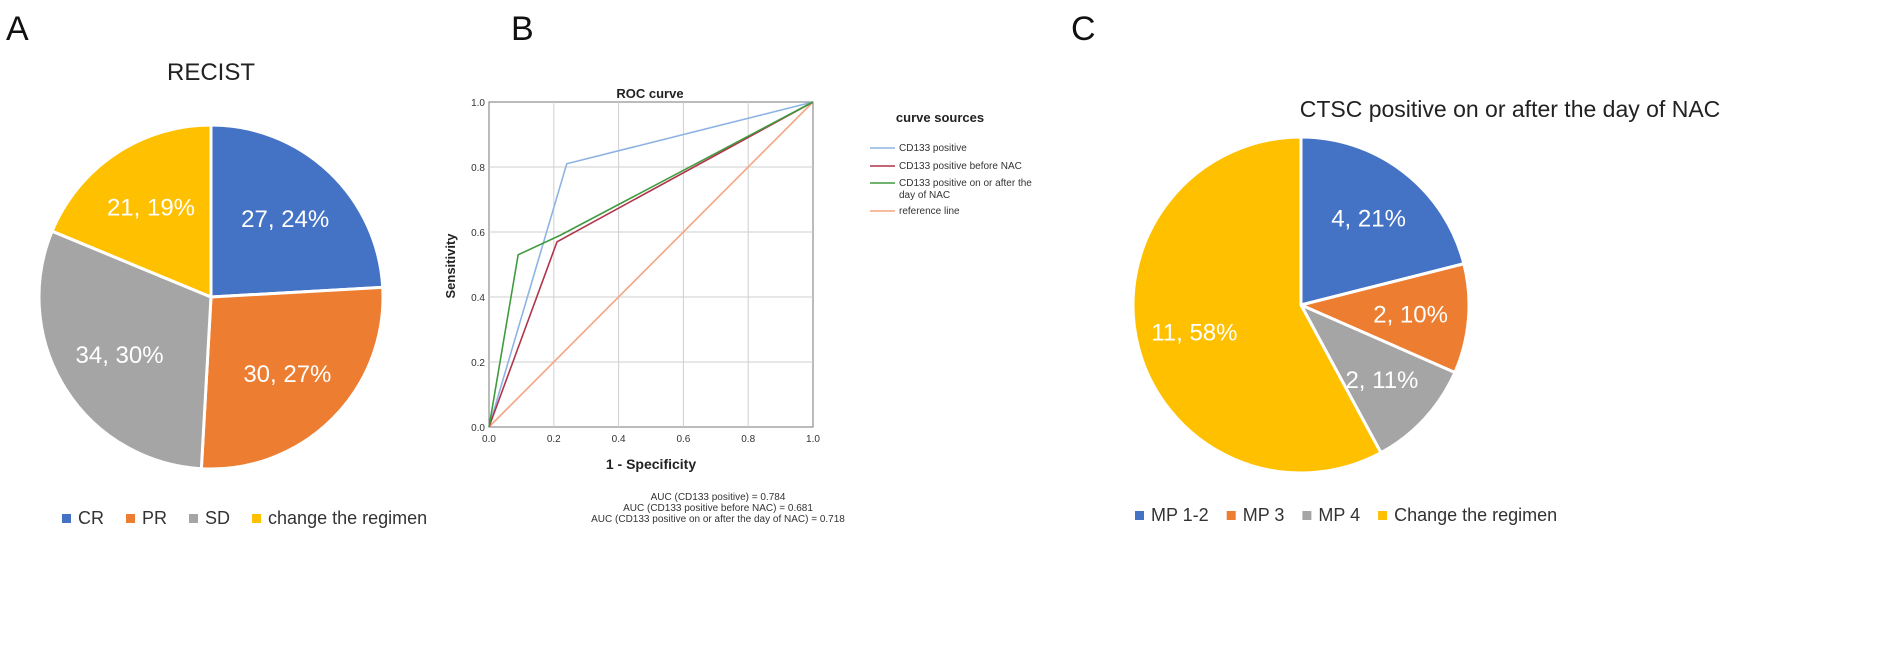 The image size is (1902, 646). What do you see at coordinates (1339, 515) in the screenshot?
I see `legend-label: MP 4` at bounding box center [1339, 515].